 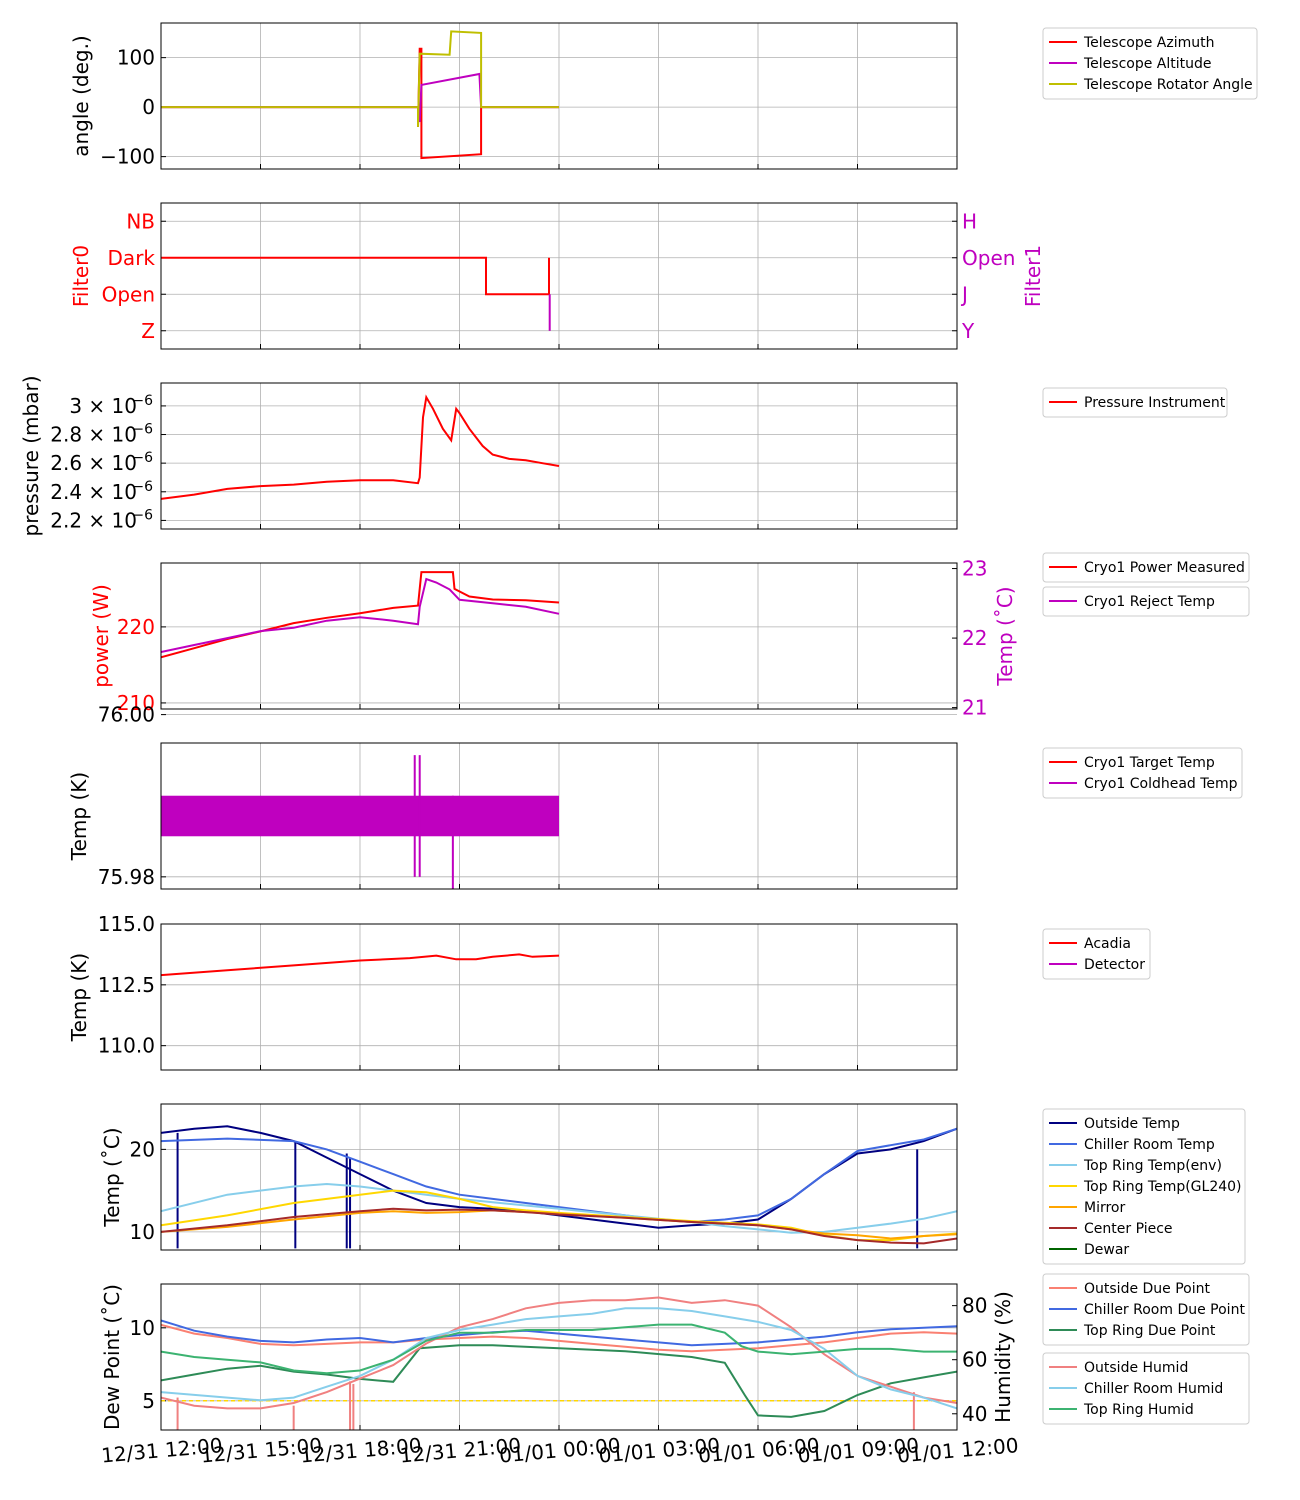 What do you see at coordinates (1033, 276) in the screenshot?
I see `y-axis-label-right: Filter1` at bounding box center [1033, 276].